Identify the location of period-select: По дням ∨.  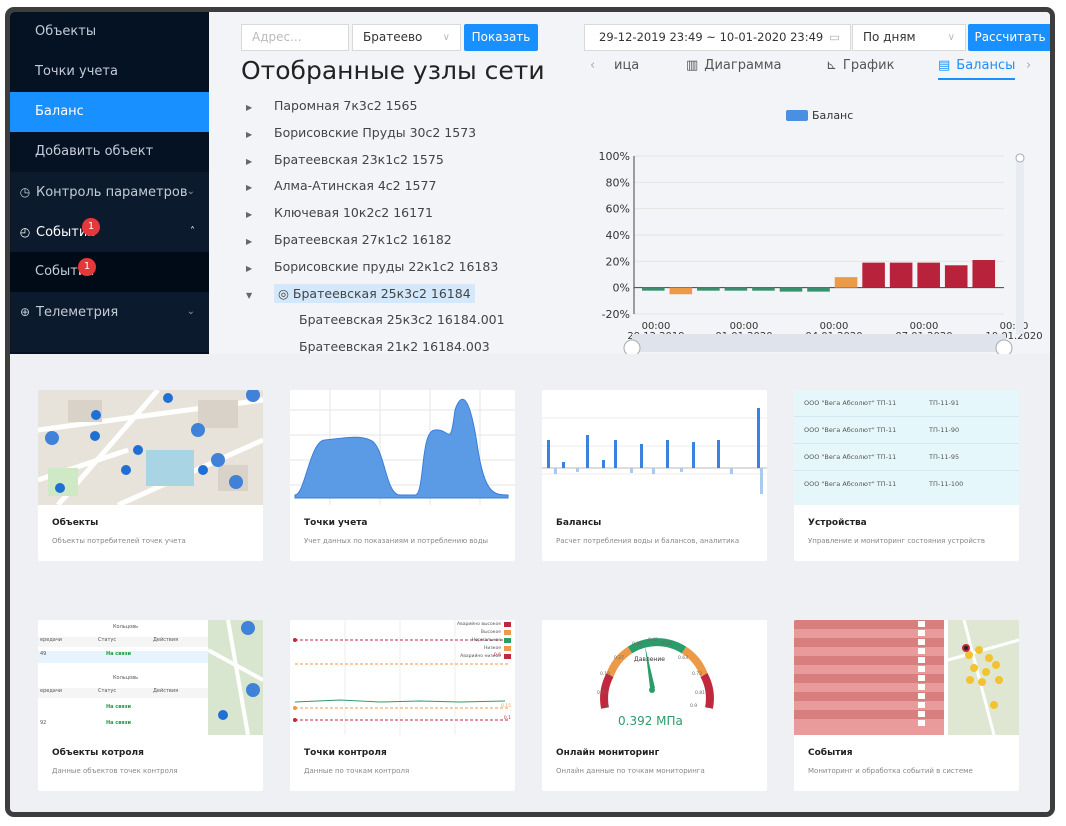
(909, 37).